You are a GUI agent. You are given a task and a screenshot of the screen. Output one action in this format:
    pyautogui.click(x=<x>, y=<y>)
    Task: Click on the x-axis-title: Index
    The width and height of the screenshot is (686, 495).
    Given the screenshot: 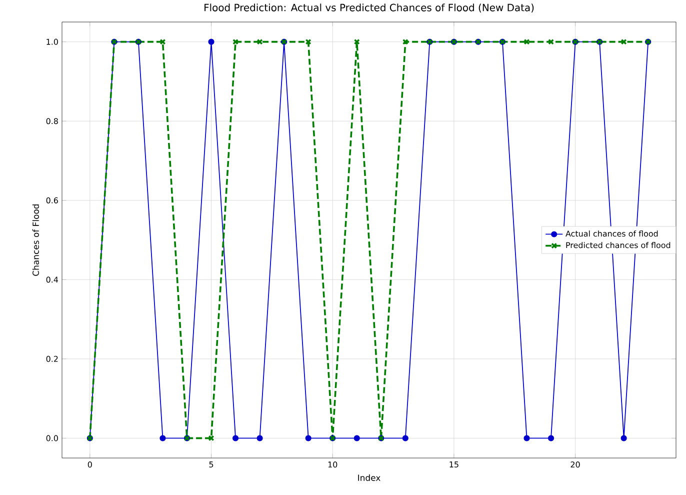 What is the action you would take?
    pyautogui.click(x=369, y=477)
    